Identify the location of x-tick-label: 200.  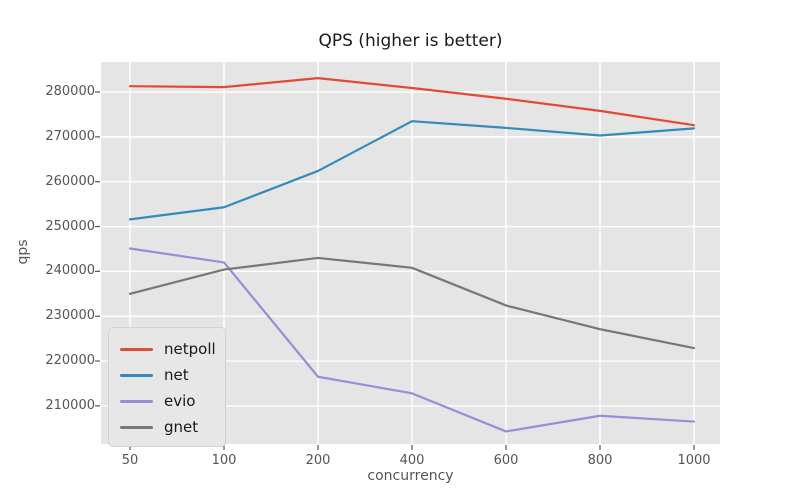
(318, 460).